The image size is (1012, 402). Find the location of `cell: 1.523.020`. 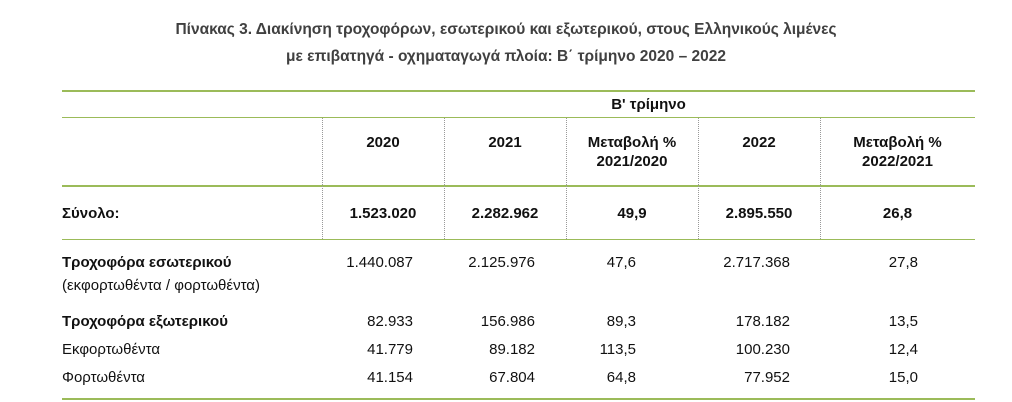

cell: 1.523.020 is located at coordinates (383, 213).